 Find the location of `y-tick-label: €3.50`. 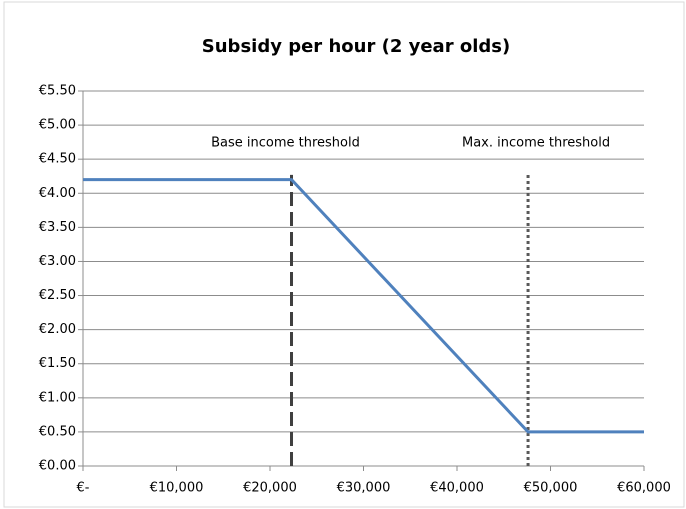

y-tick-label: €3.50 is located at coordinates (57, 227).